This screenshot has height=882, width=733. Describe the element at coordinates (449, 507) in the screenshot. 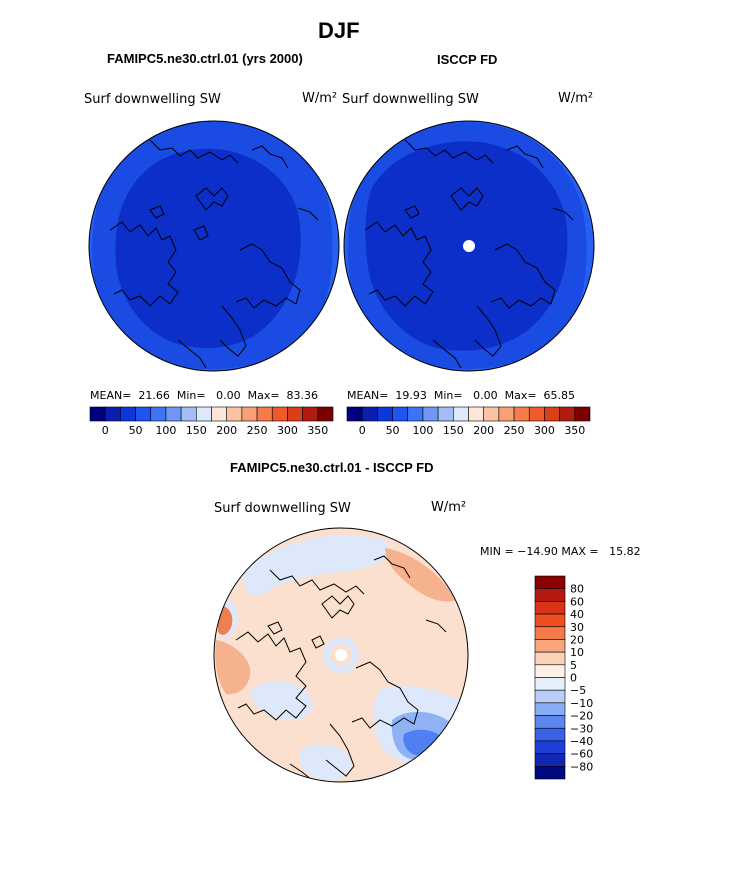

I see `diff-units-label: W/m²` at that location.